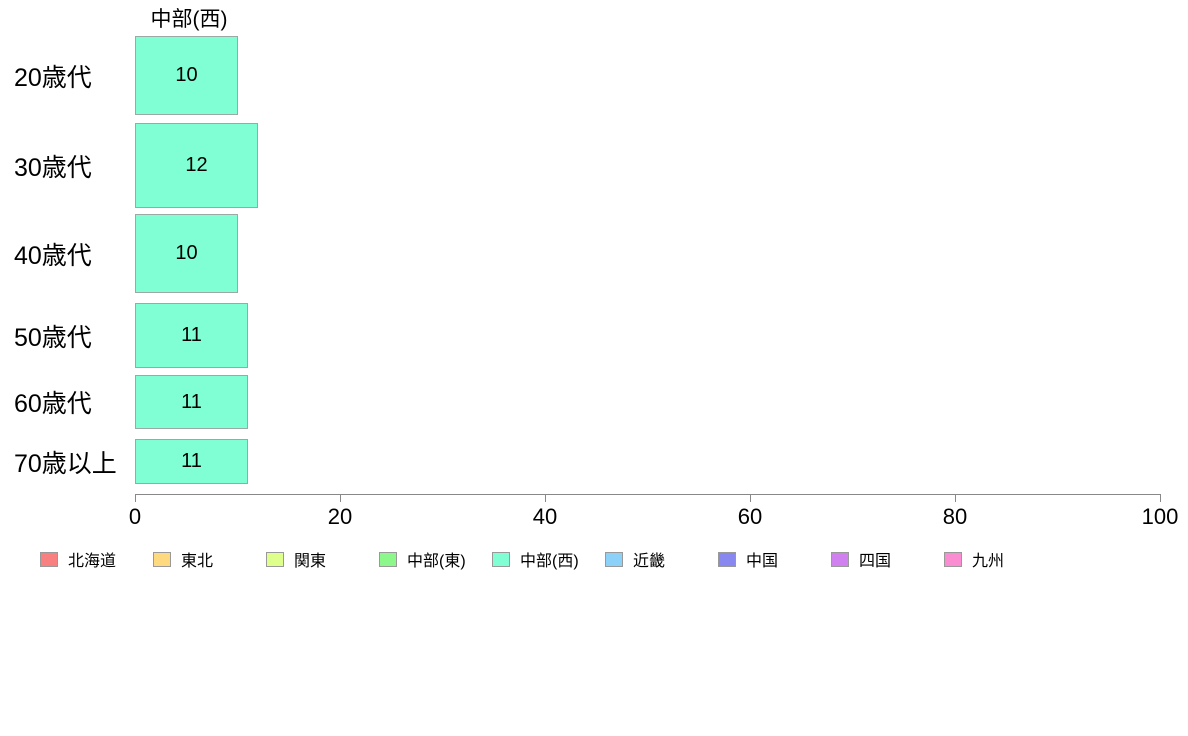  I want to click on tick-label: 0, so click(135, 516).